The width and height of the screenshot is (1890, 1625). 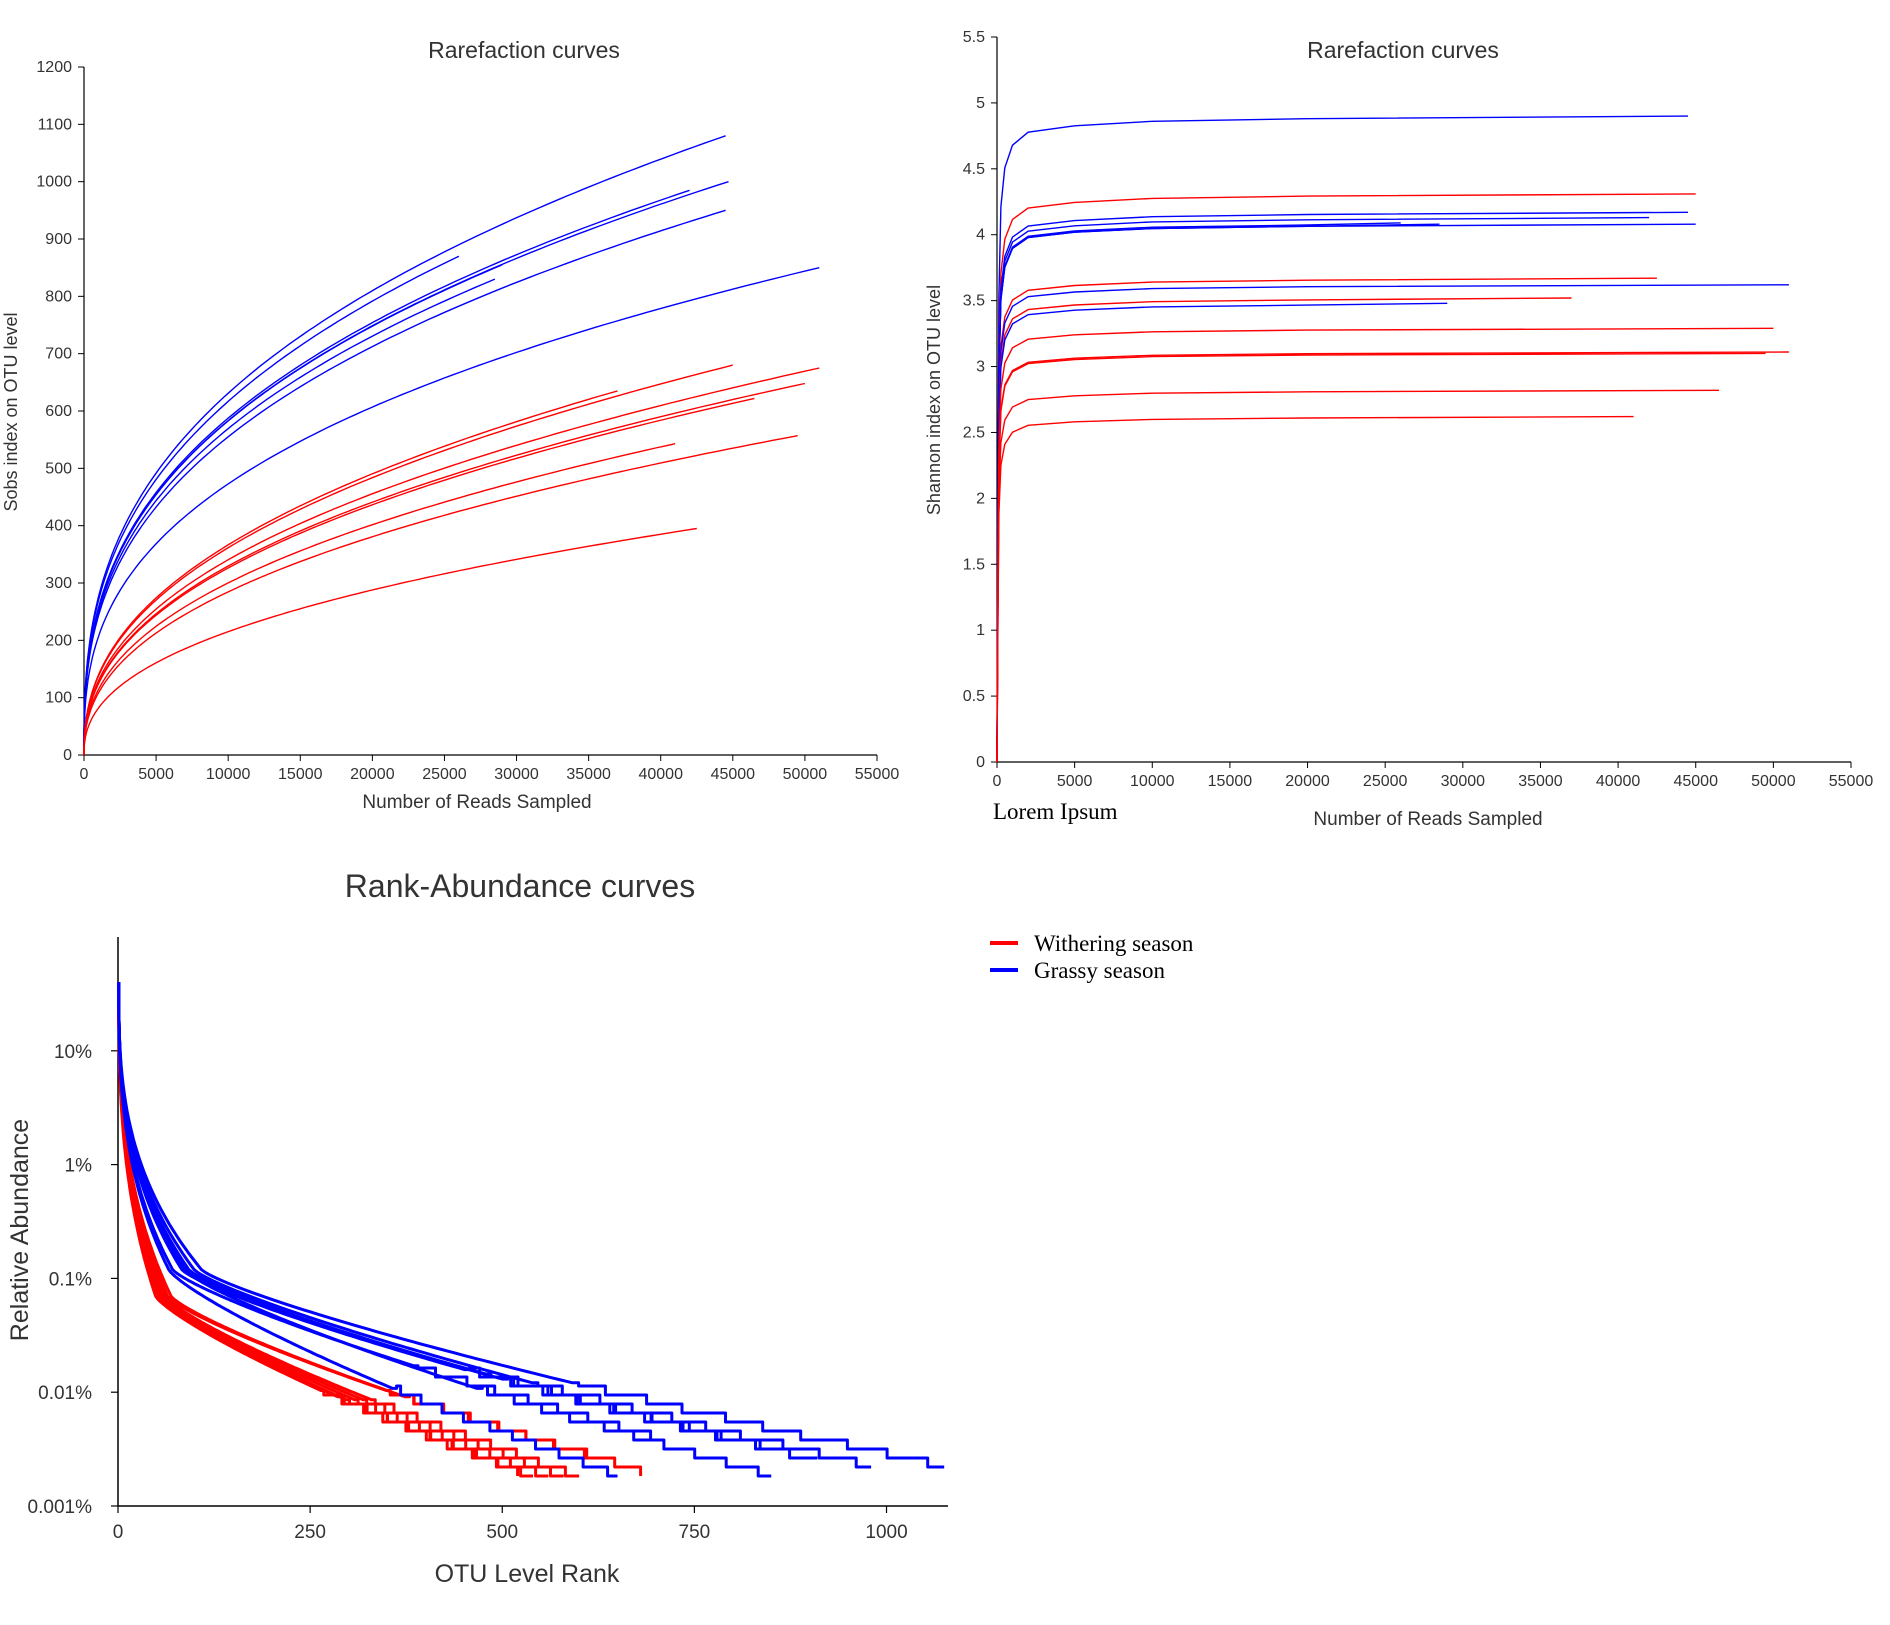 What do you see at coordinates (980, 367) in the screenshot?
I see `y-tick-label: 3` at bounding box center [980, 367].